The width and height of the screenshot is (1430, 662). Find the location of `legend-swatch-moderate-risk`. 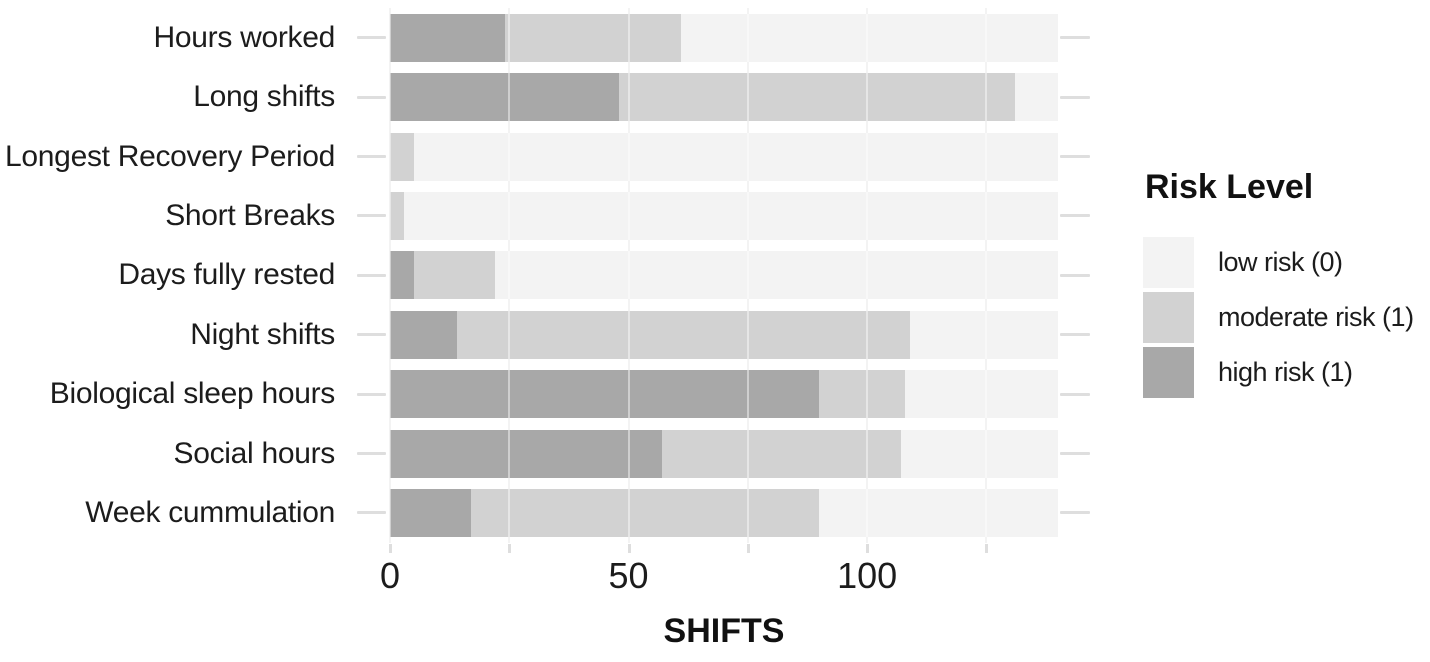

legend-swatch-moderate-risk is located at coordinates (1168, 317).